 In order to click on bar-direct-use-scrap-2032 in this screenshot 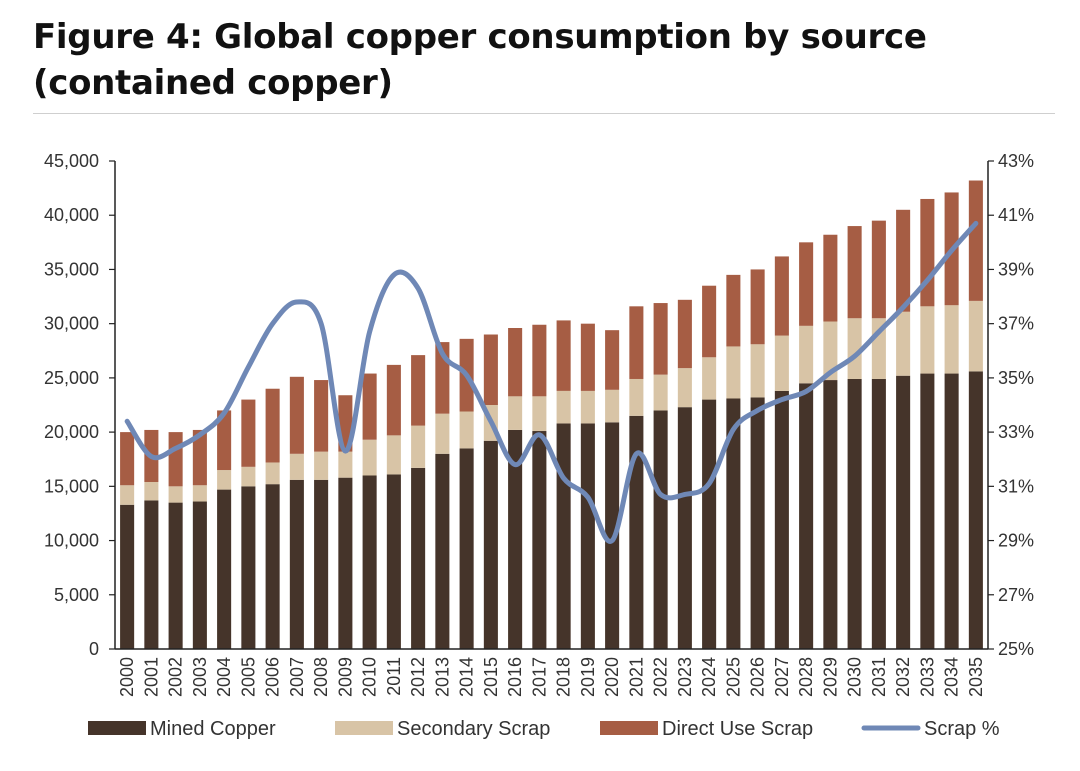, I will do `click(903, 260)`.